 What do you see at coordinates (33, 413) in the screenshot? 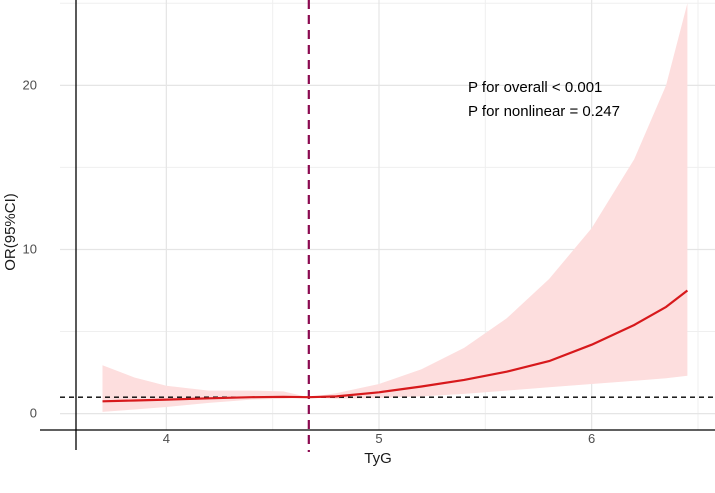
I see `y-tick-label-0: 0` at bounding box center [33, 413].